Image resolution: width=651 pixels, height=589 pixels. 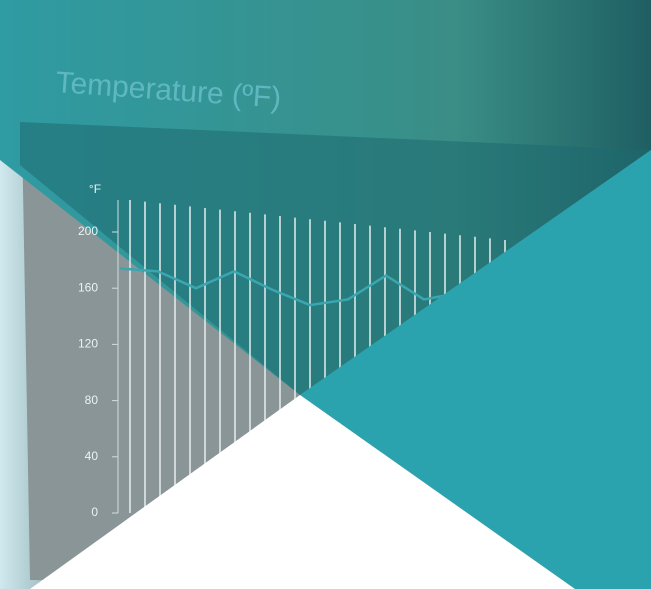 I want to click on line-series, so click(x=310, y=287).